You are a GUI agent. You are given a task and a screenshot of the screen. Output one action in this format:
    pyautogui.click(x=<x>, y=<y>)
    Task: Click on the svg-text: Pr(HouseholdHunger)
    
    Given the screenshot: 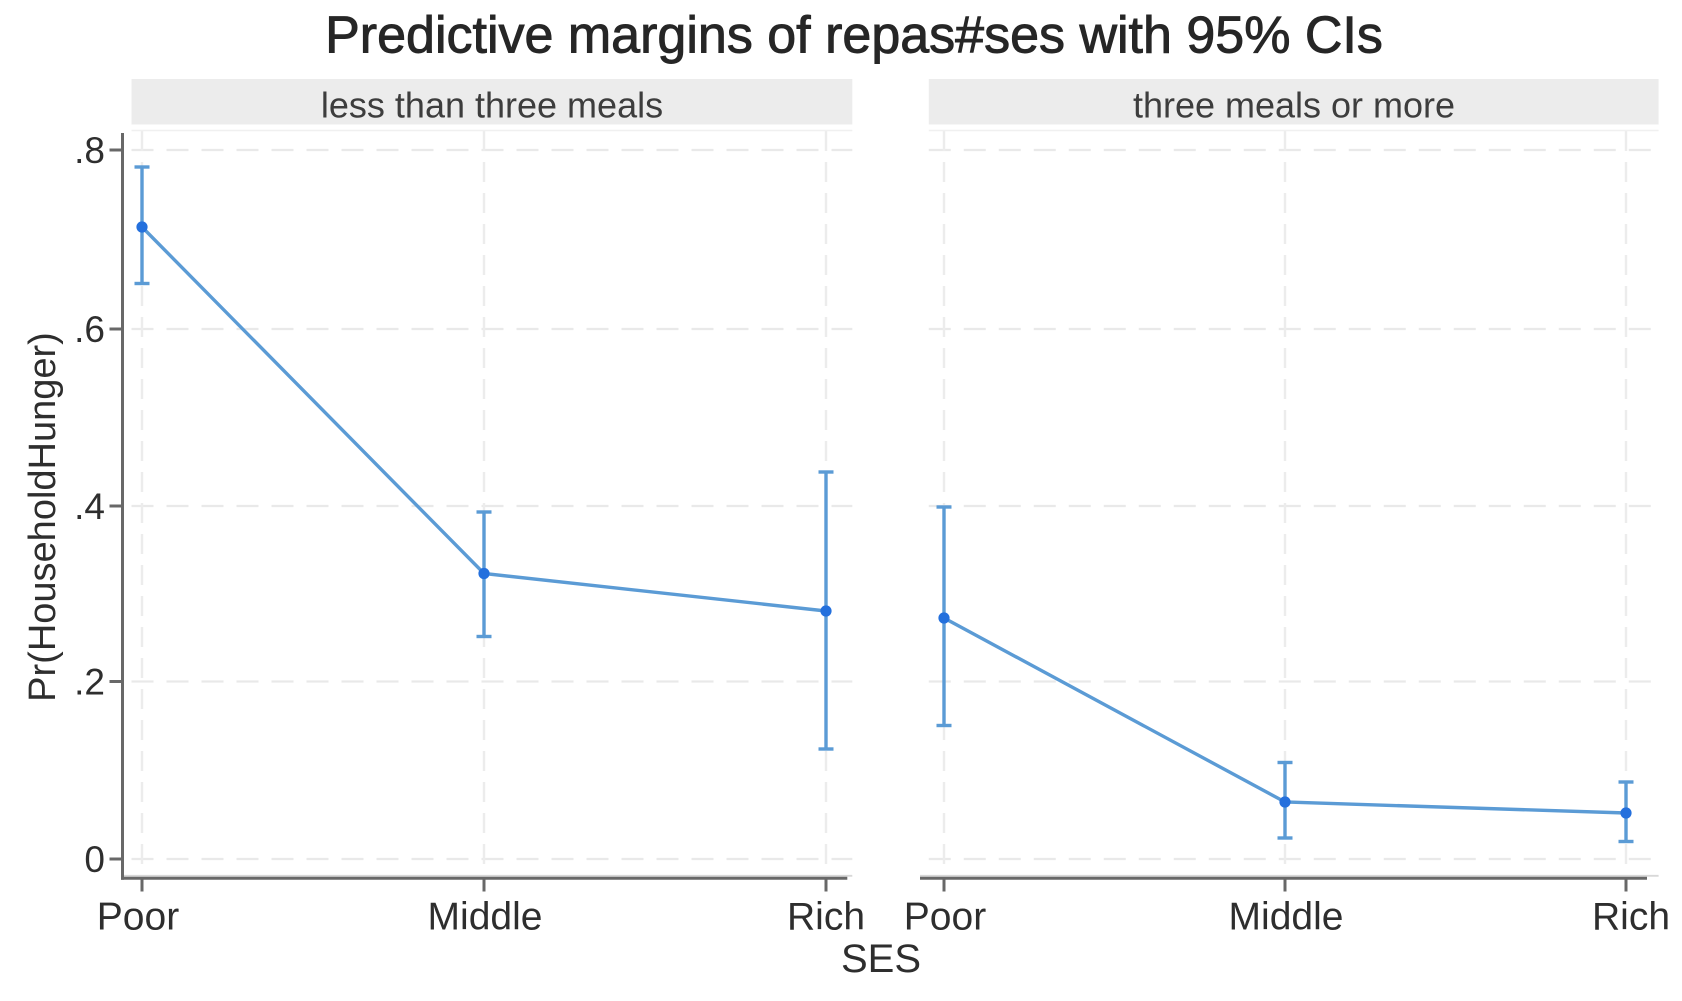 What is the action you would take?
    pyautogui.click(x=43, y=517)
    